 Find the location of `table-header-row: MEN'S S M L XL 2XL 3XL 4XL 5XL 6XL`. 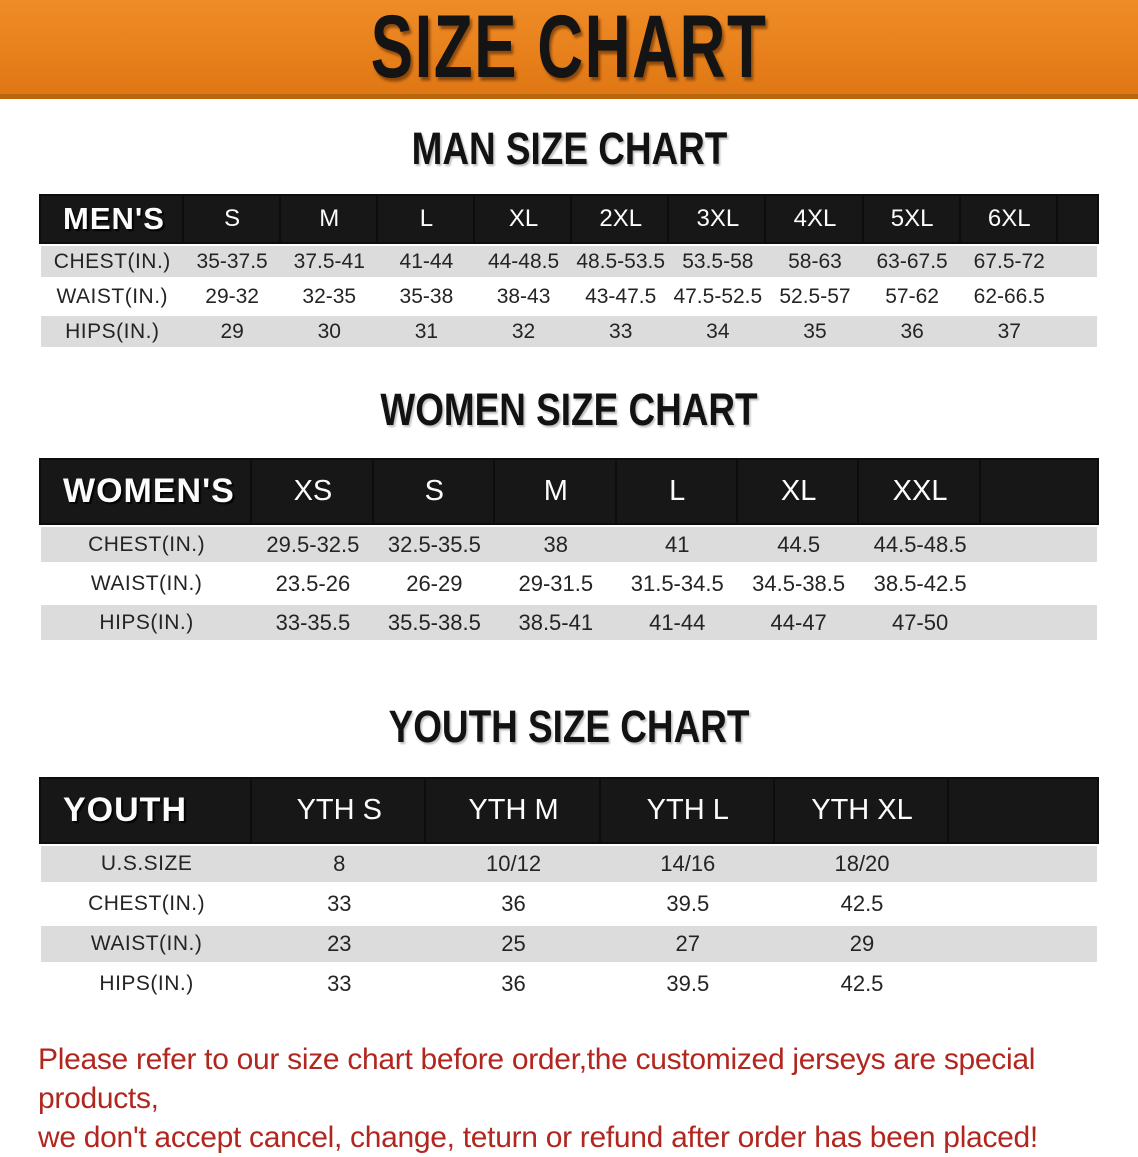

table-header-row: MEN'S S M L XL 2XL 3XL 4XL 5XL 6XL is located at coordinates (569, 219).